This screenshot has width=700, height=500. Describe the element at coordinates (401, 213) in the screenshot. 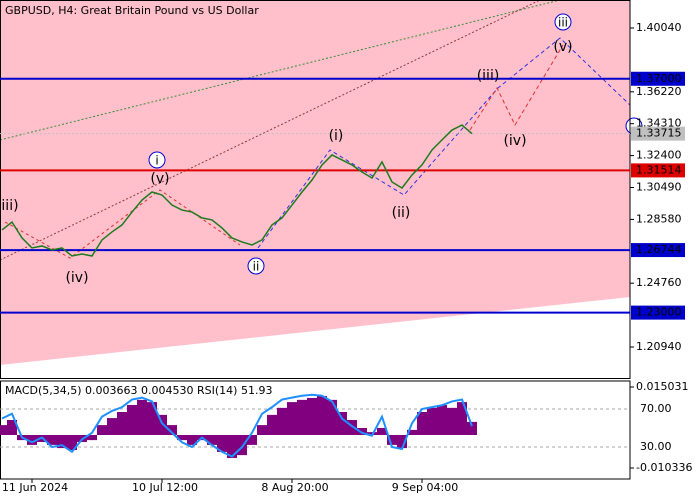

I see `wave-label: (ii)` at that location.